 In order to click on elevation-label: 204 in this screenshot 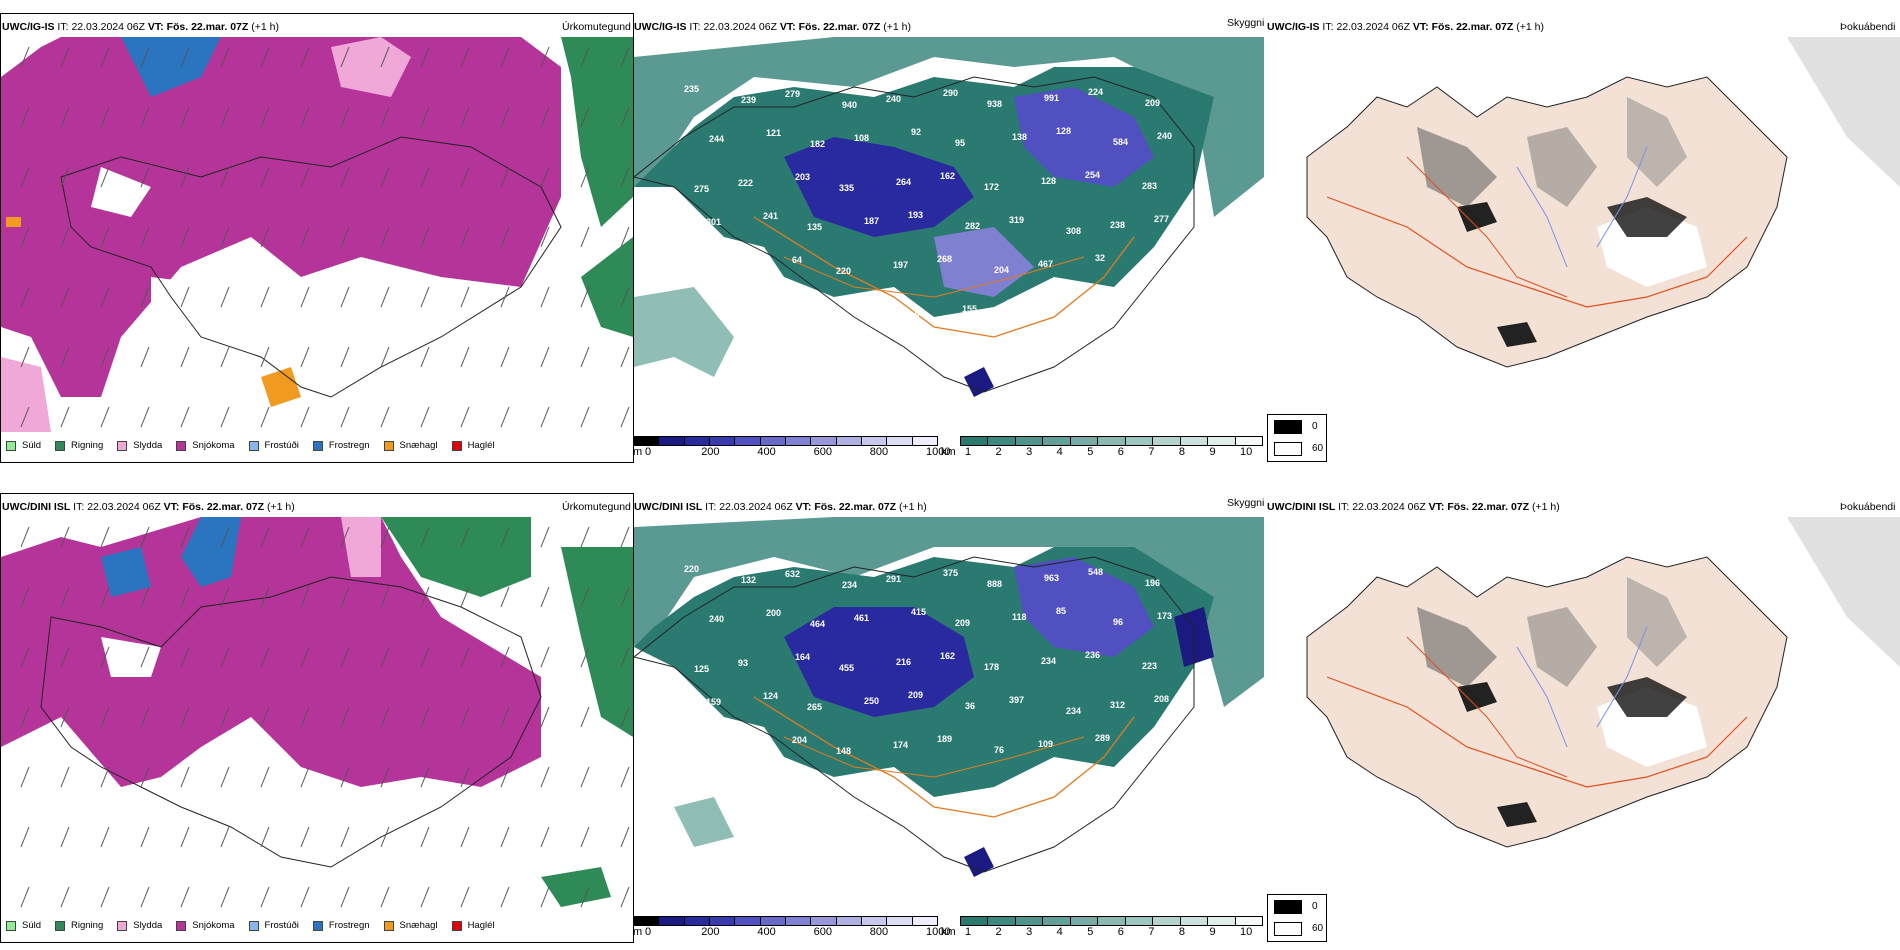, I will do `click(799, 740)`.